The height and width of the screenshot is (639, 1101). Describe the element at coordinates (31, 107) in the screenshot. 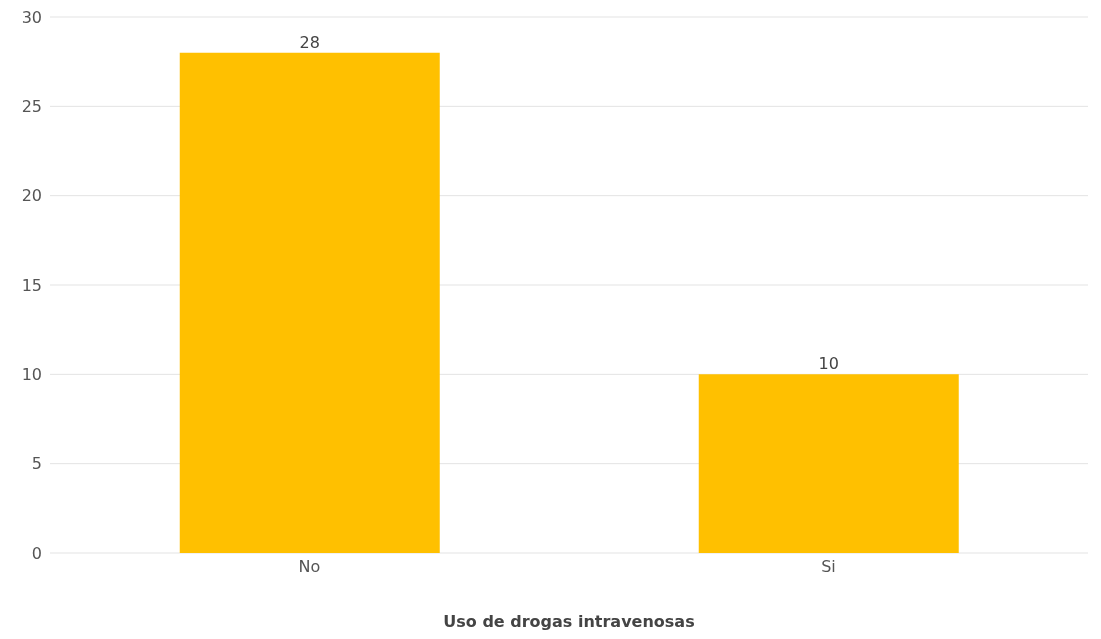

I see `y-tick-label: 25` at that location.